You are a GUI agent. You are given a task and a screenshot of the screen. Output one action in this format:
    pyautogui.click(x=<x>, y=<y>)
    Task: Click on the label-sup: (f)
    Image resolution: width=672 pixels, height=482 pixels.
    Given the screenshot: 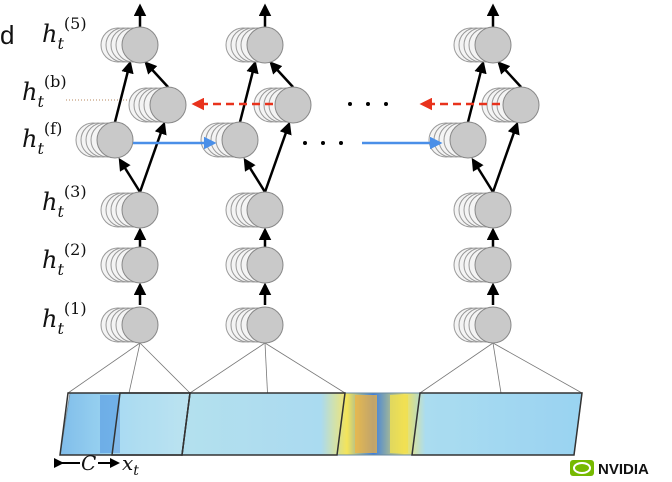 What is the action you would take?
    pyautogui.click(x=53, y=128)
    